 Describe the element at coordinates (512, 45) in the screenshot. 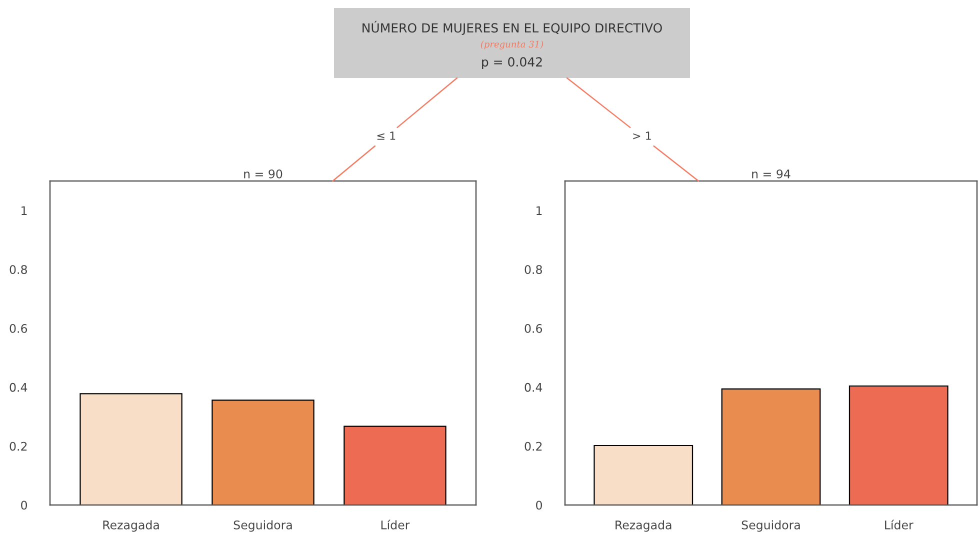

I see `text: (pregunta 31)` at that location.